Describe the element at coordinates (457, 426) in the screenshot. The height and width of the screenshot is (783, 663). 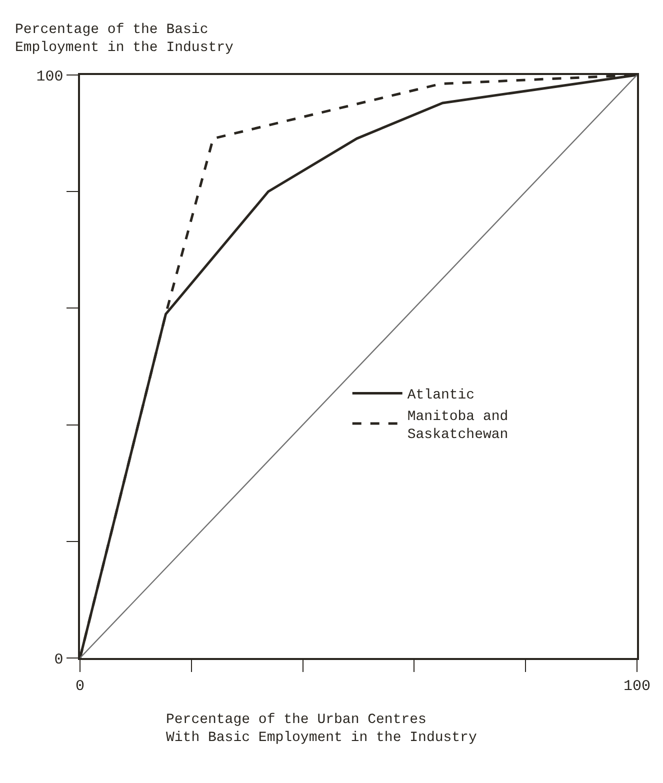
I see `legend-label: Manitoba and Saskatchewan` at that location.